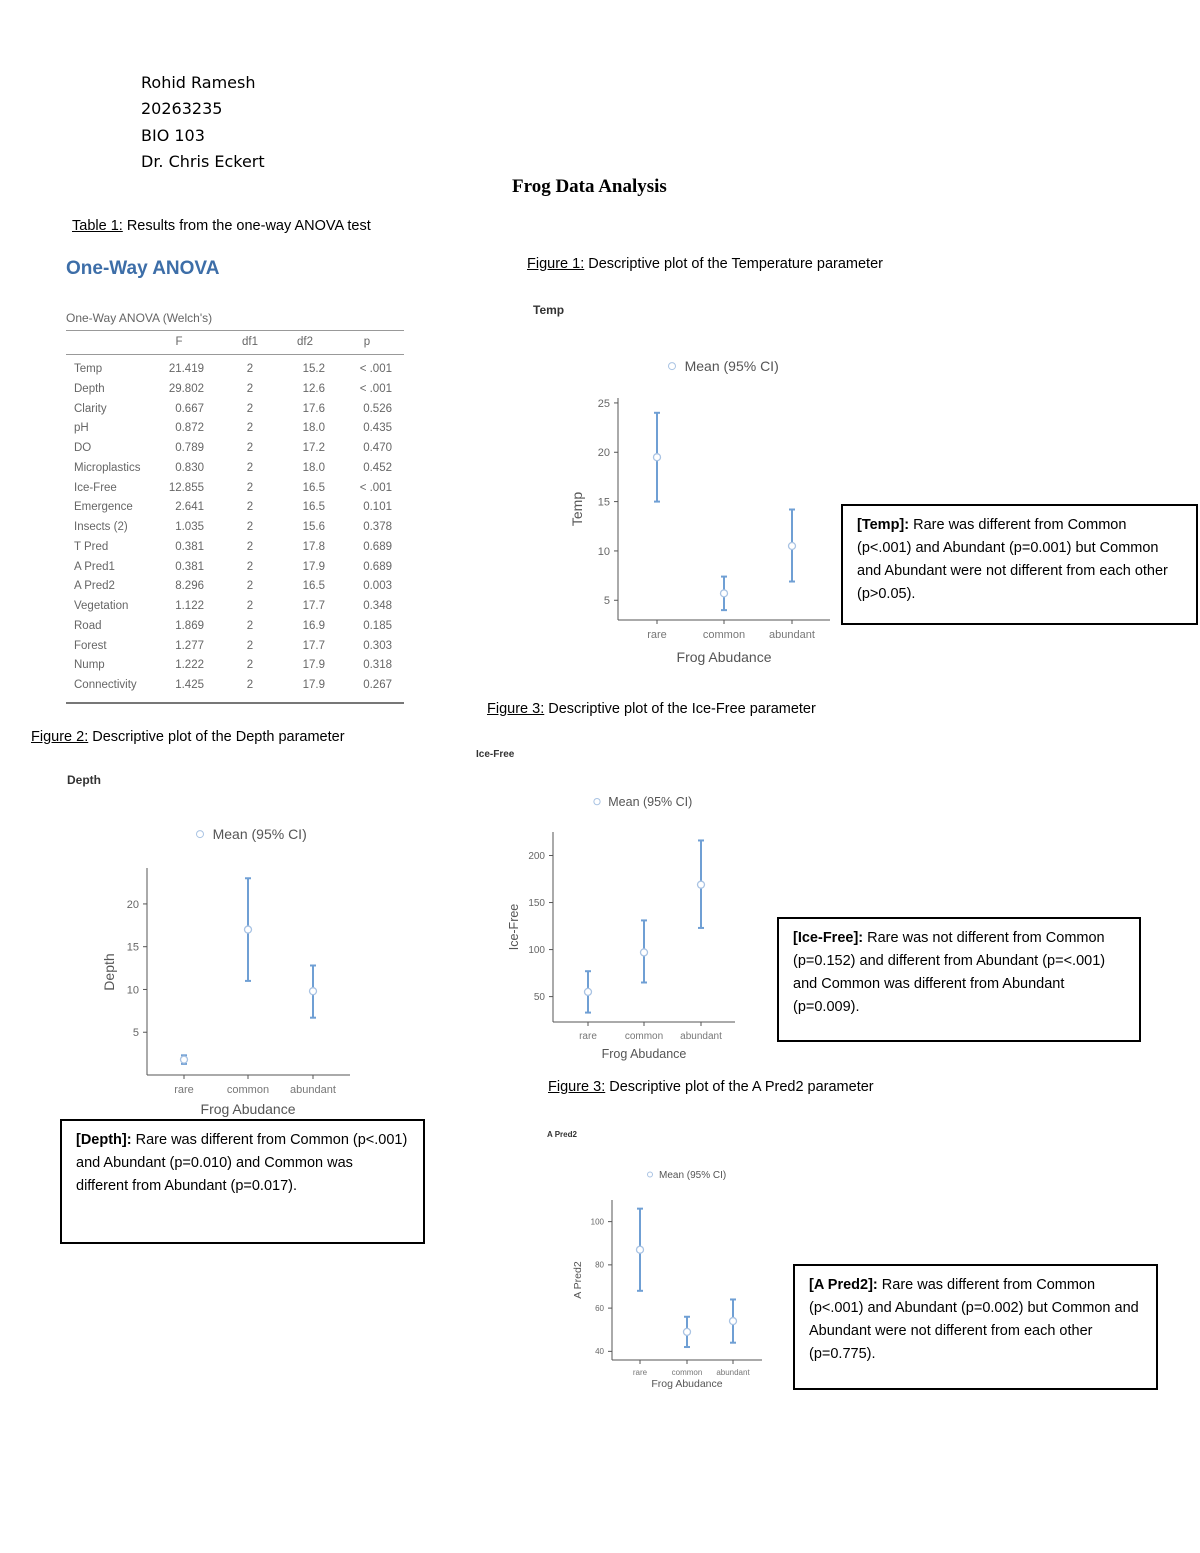  Describe the element at coordinates (105, 685) in the screenshot. I see `row-label: Connectivity` at that location.